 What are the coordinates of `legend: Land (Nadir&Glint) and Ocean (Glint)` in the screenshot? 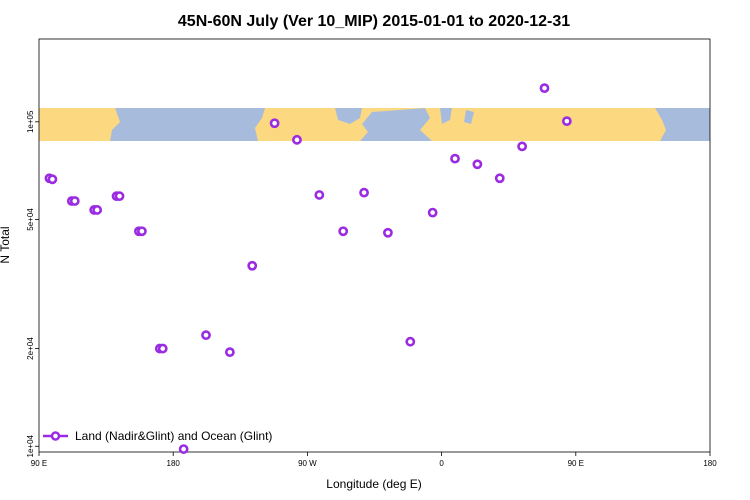 It's located at (157, 436).